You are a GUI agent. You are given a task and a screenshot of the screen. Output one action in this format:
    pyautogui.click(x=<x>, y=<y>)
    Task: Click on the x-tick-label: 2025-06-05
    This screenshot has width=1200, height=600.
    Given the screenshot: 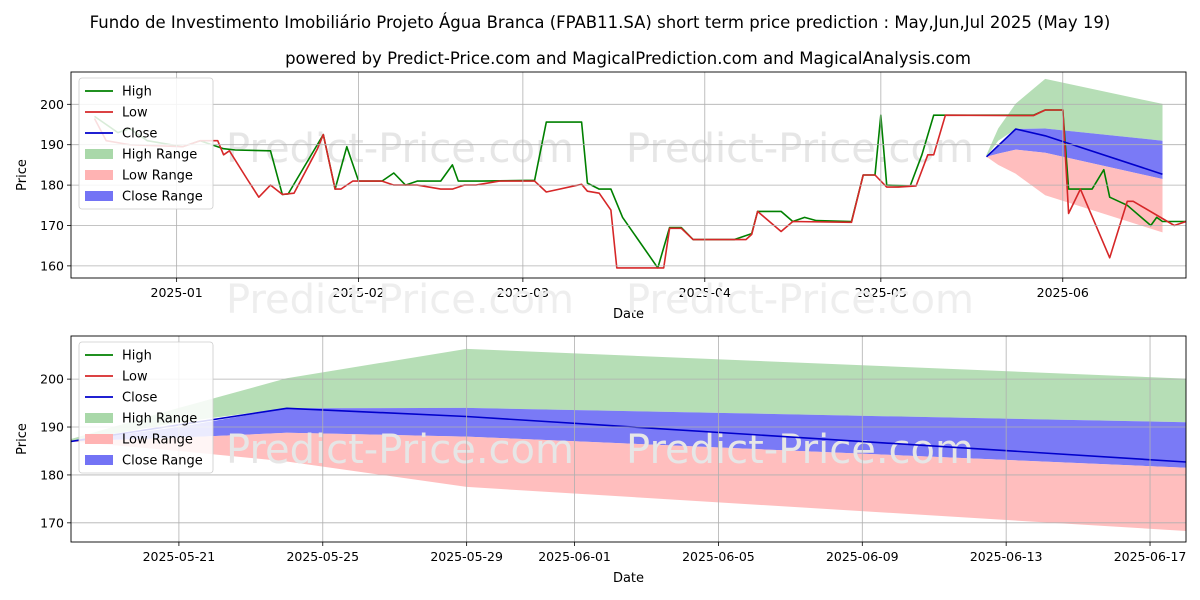 What is the action you would take?
    pyautogui.click(x=718, y=556)
    